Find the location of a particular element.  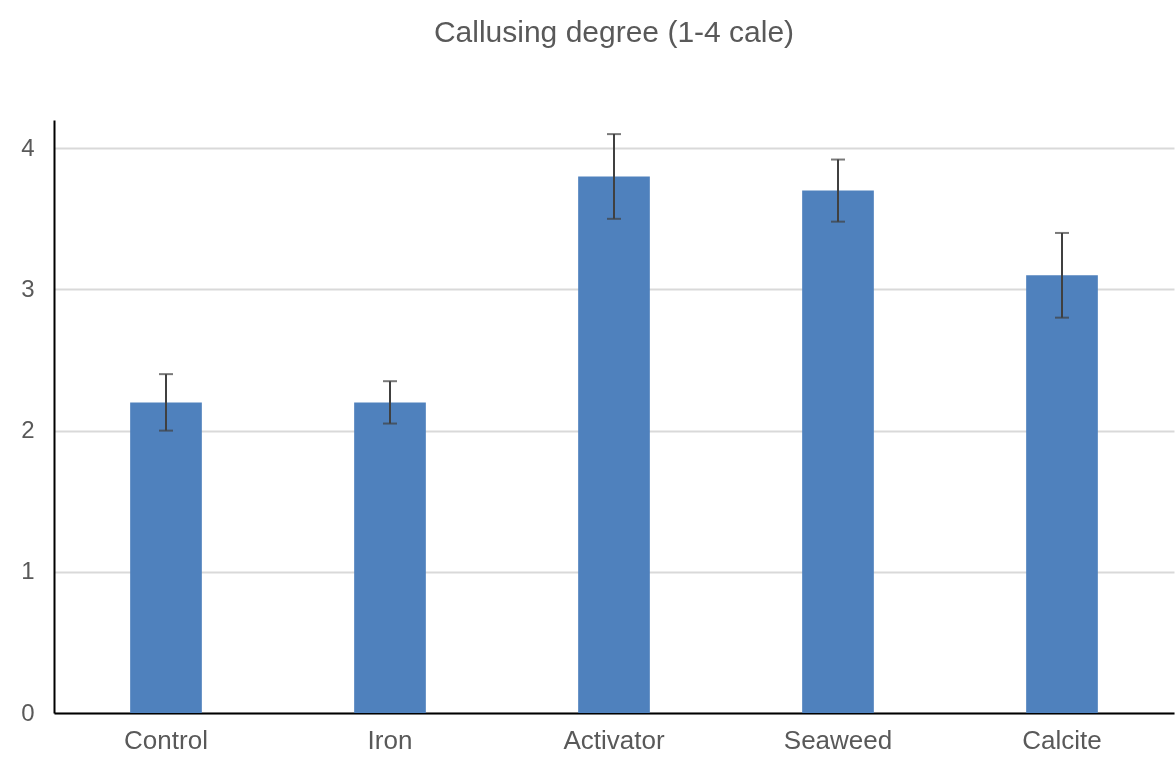

x-tick-label: Activator is located at coordinates (614, 739).